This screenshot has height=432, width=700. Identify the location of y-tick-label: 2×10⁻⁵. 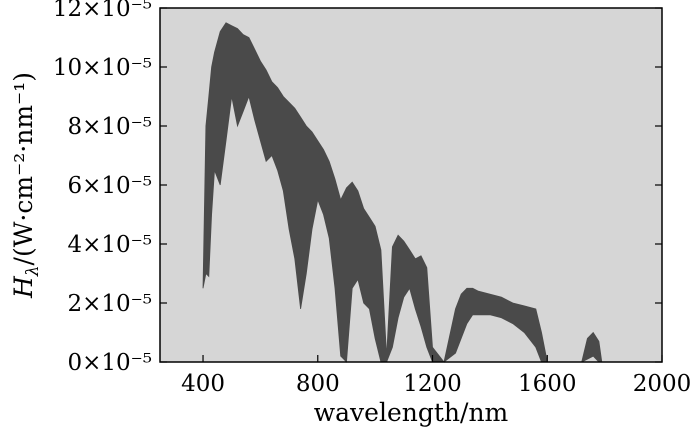
(109, 304).